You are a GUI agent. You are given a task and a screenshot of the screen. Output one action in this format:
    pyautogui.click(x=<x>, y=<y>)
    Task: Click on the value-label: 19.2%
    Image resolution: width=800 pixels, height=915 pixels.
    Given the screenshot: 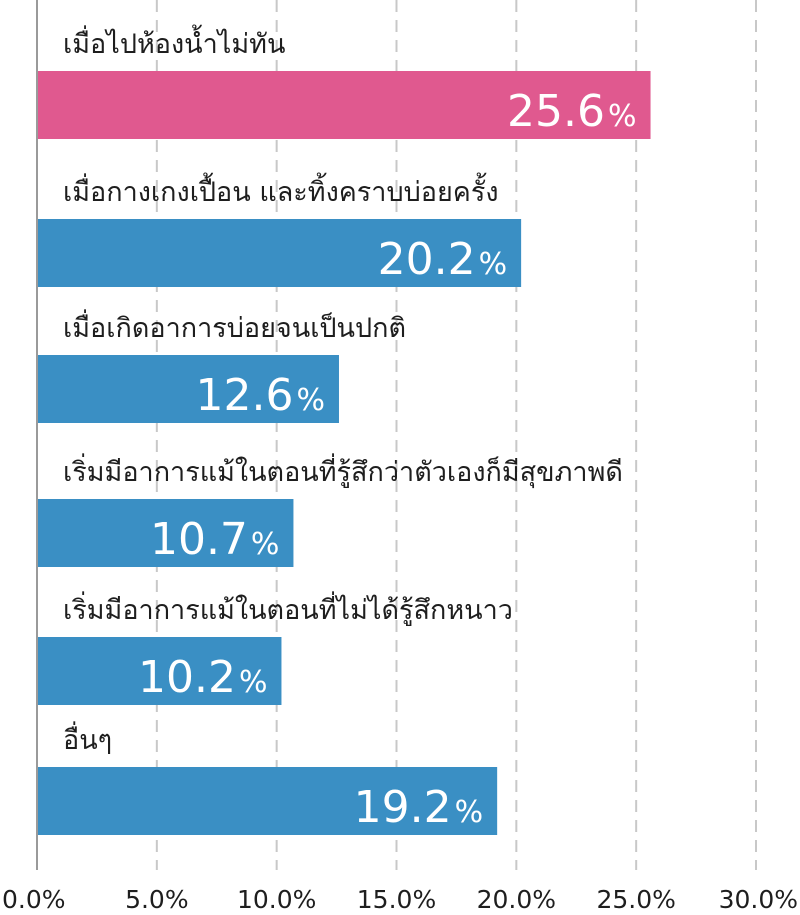 What is the action you would take?
    pyautogui.click(x=418, y=807)
    